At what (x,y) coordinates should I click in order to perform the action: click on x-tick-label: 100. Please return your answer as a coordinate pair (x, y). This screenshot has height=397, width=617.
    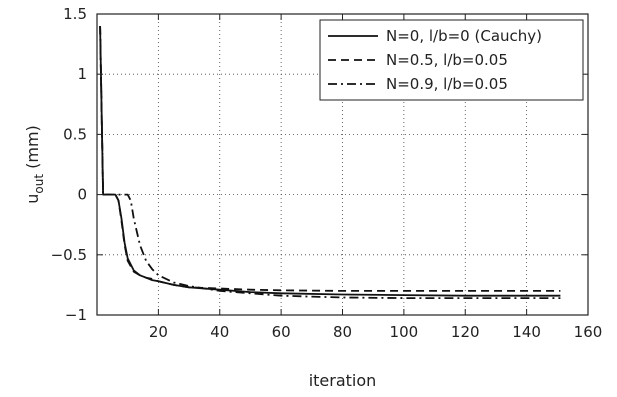
    Looking at the image, I should click on (404, 332).